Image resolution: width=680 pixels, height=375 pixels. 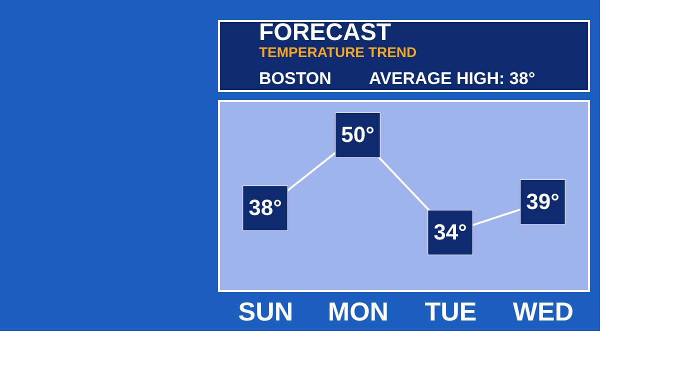 What do you see at coordinates (338, 52) in the screenshot?
I see `chart-subtitle: TEMPERATURE TREND` at bounding box center [338, 52].